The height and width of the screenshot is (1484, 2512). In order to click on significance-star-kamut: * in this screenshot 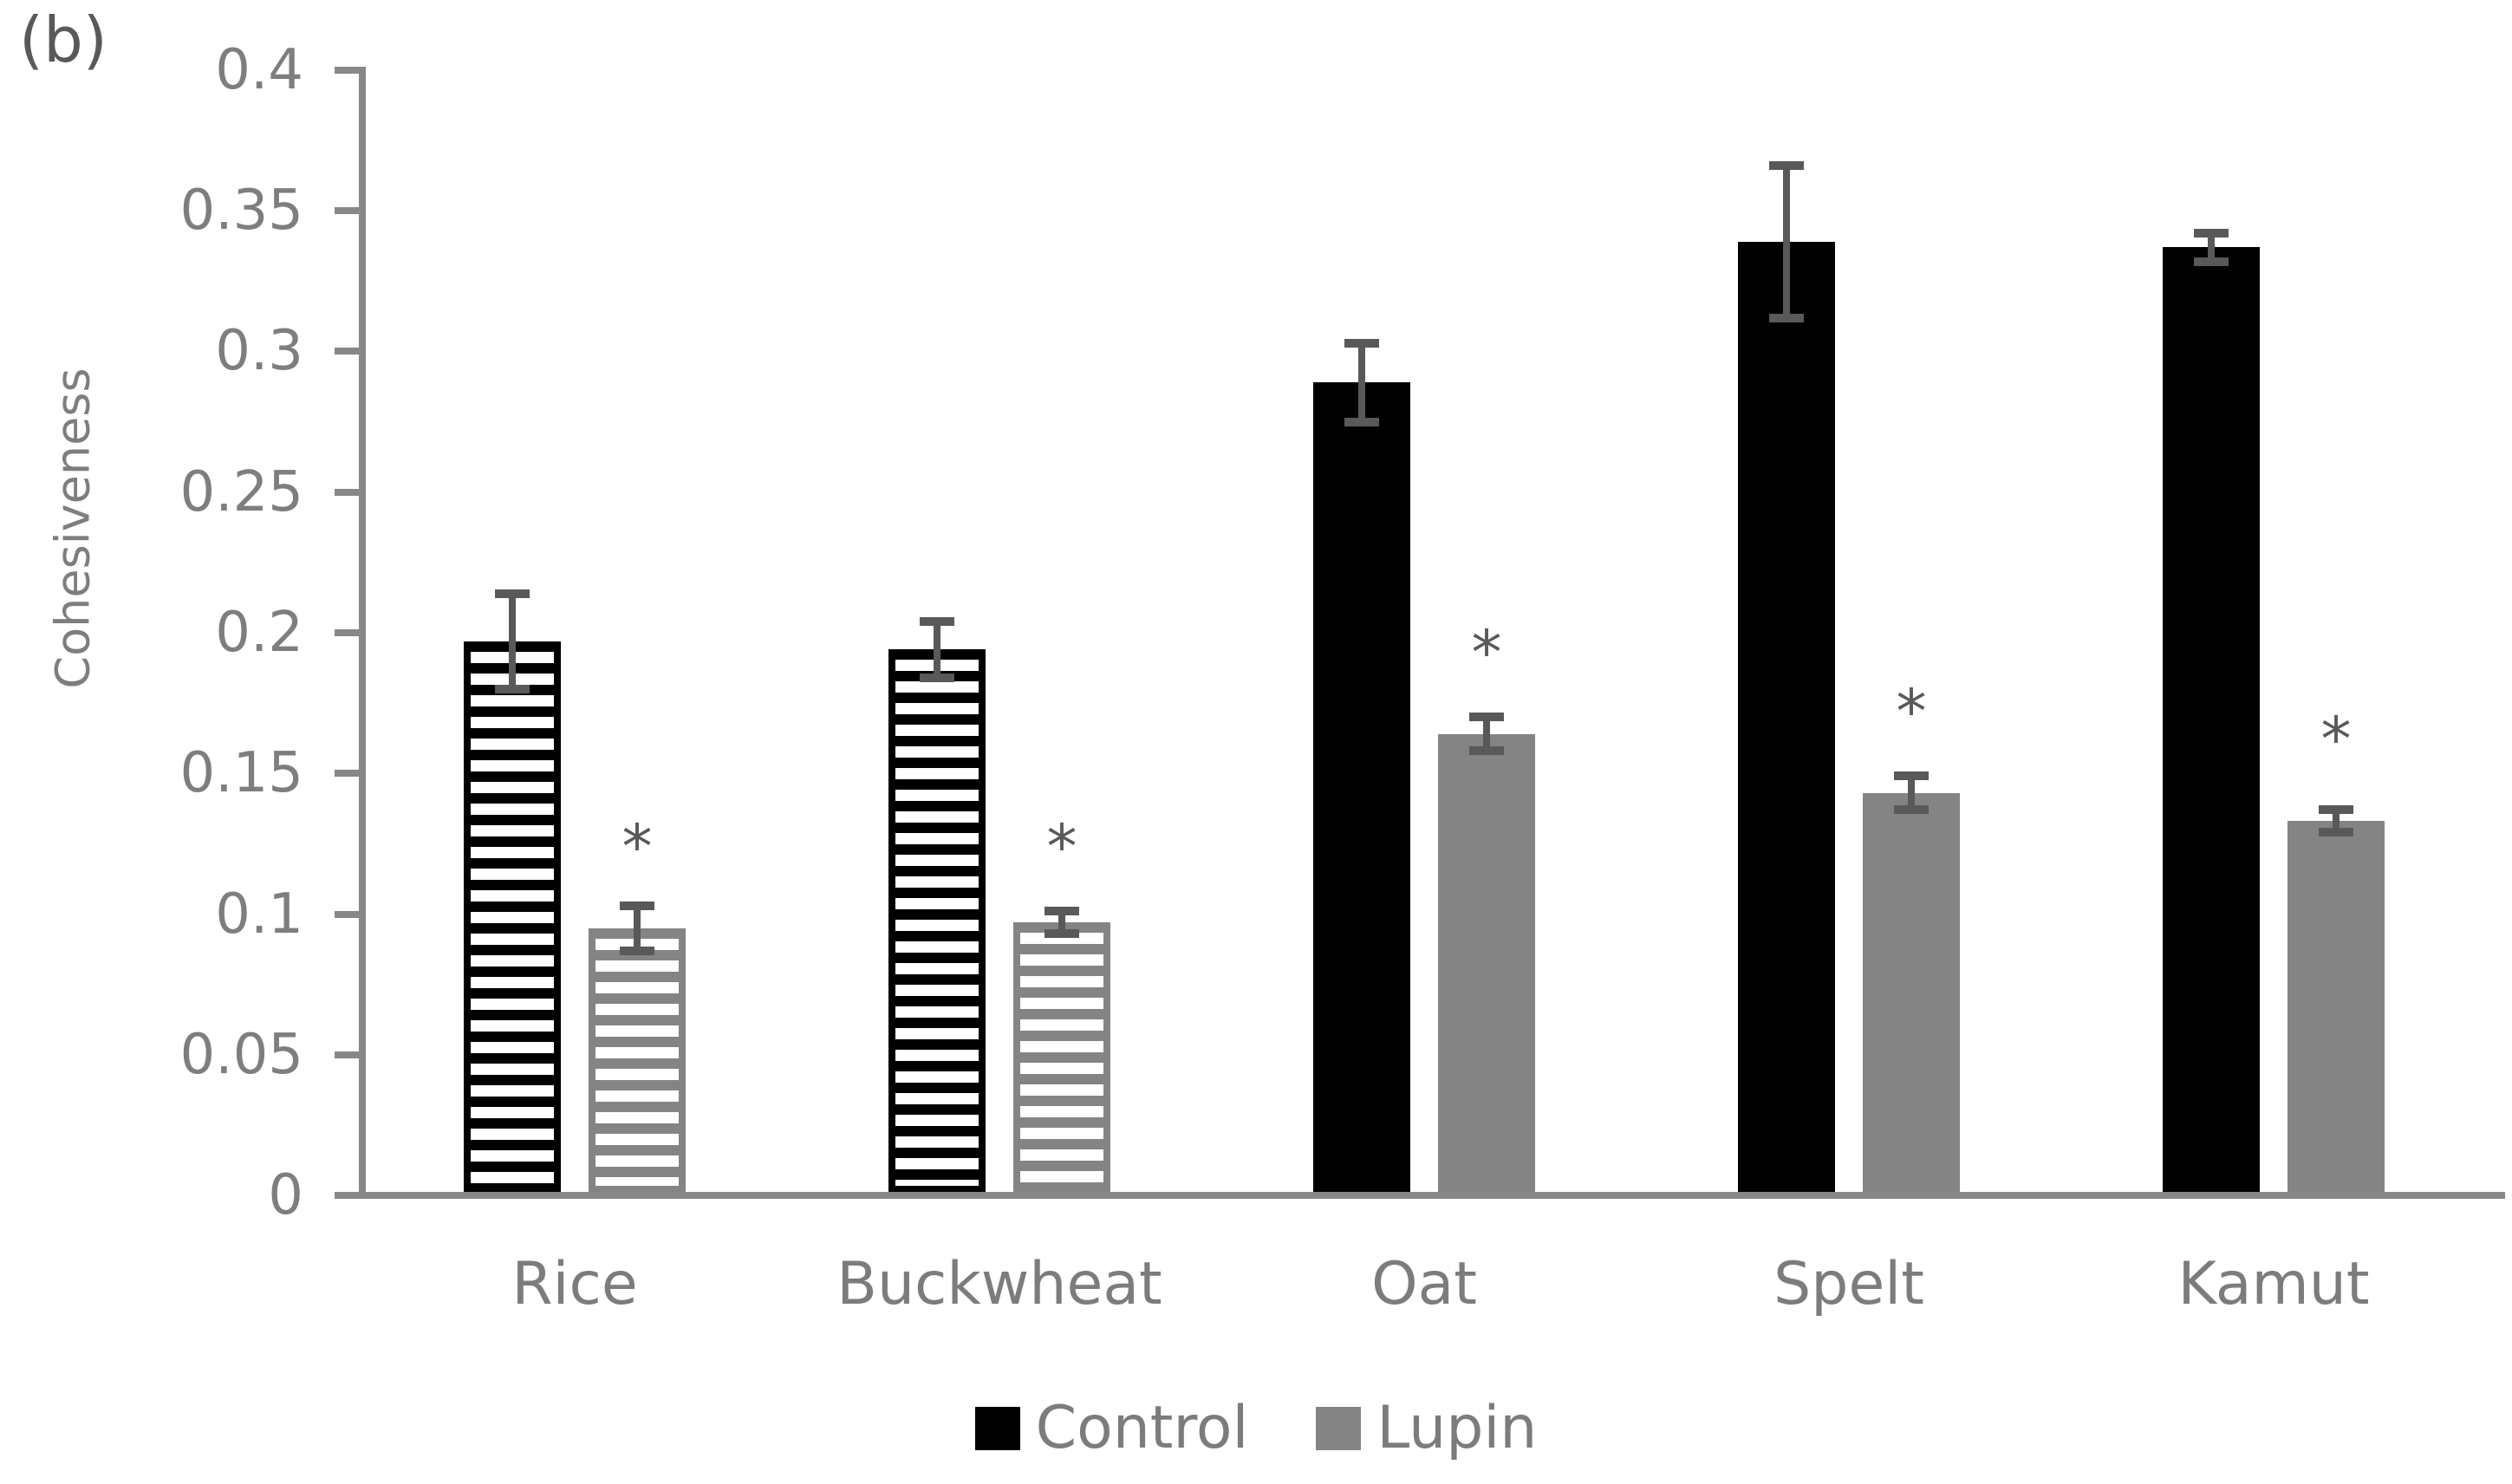, I will do `click(2336, 739)`.